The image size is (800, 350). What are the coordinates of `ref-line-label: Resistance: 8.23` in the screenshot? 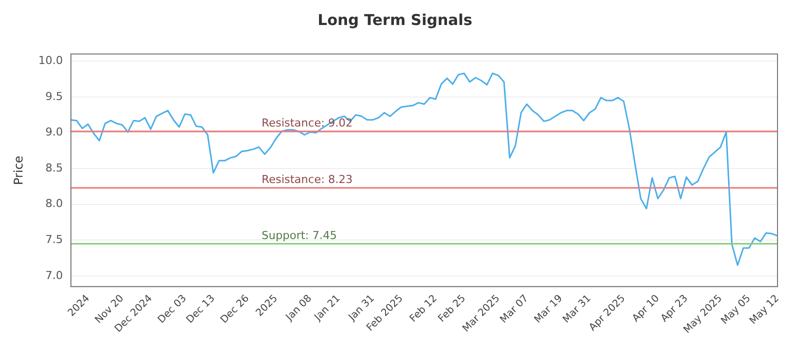 It's located at (307, 179).